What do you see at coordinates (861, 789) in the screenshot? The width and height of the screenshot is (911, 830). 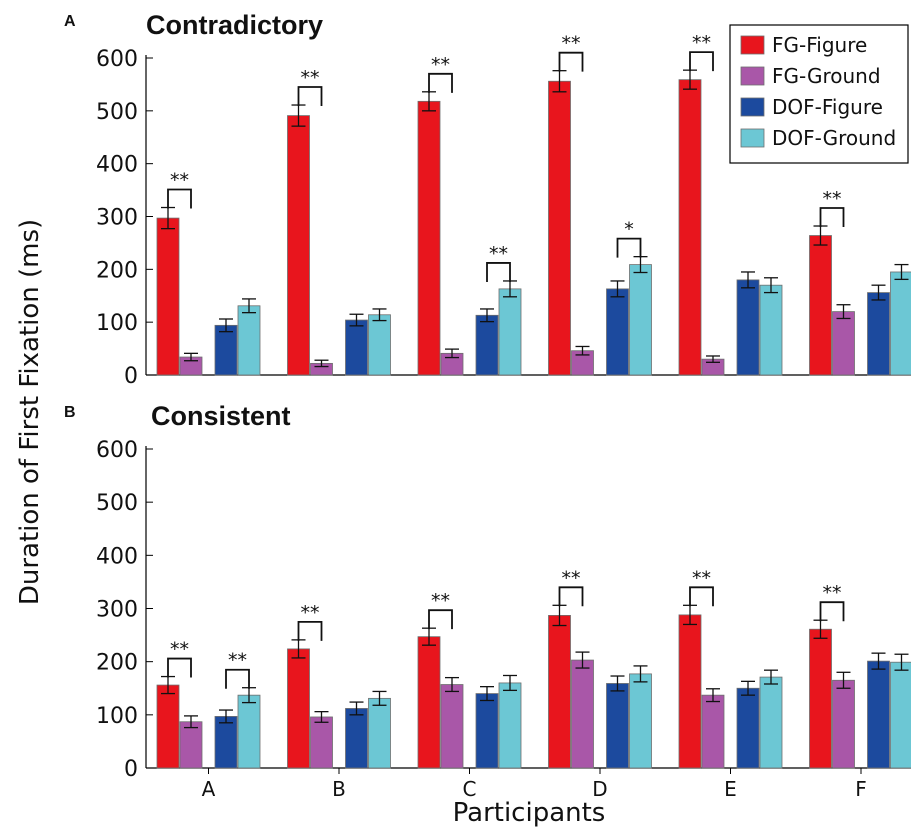 I see `x-tick-label: F` at bounding box center [861, 789].